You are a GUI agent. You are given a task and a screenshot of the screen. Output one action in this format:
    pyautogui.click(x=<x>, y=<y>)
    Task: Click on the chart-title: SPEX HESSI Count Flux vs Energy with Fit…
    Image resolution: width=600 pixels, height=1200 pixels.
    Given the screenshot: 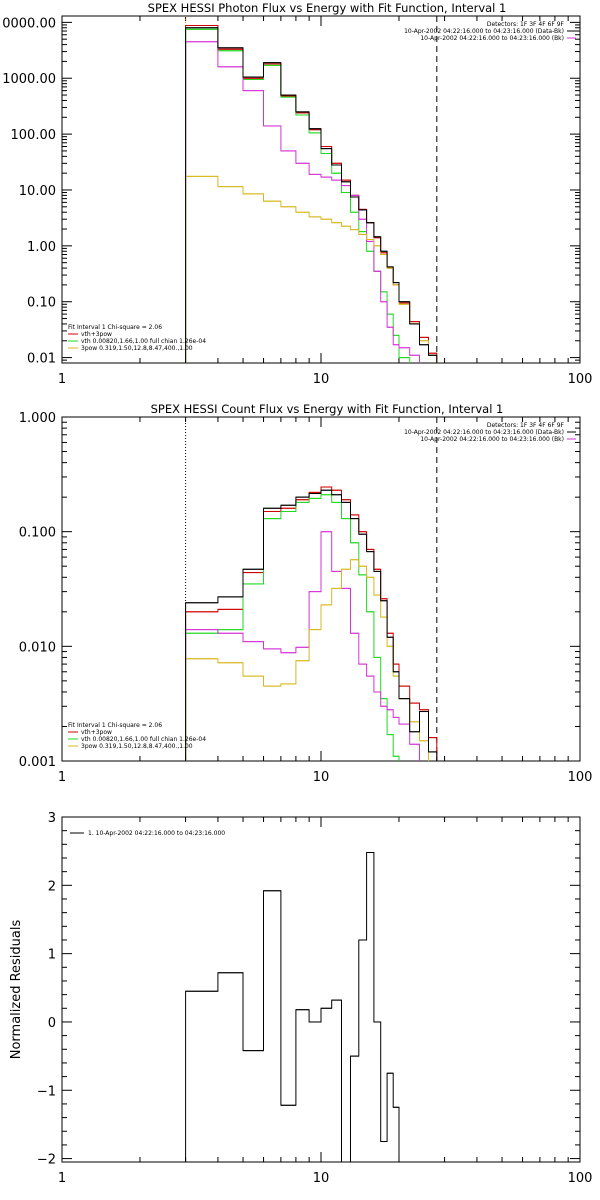 What is the action you would take?
    pyautogui.click(x=327, y=409)
    